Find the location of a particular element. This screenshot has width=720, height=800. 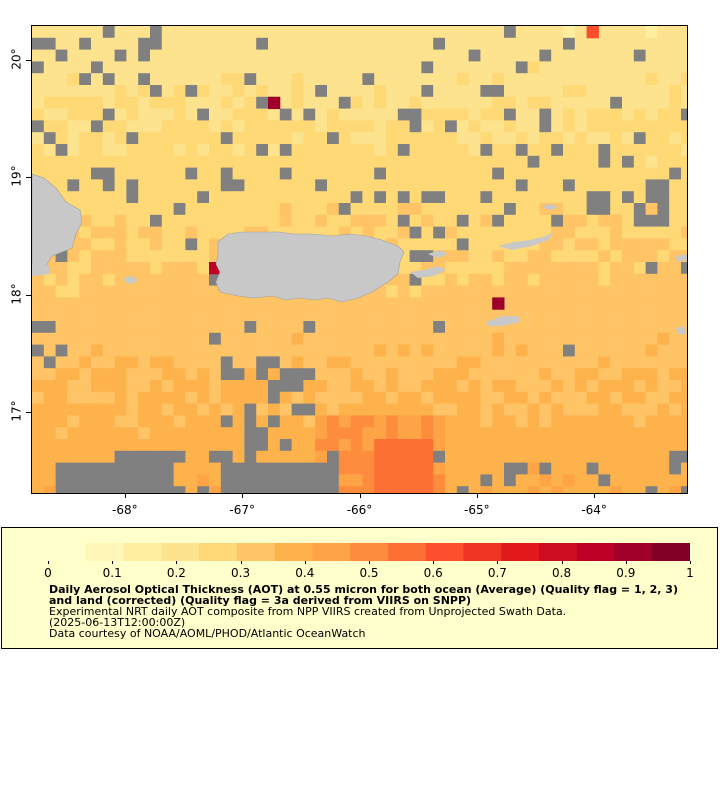

latitude-label: 19° is located at coordinates (16, 176).